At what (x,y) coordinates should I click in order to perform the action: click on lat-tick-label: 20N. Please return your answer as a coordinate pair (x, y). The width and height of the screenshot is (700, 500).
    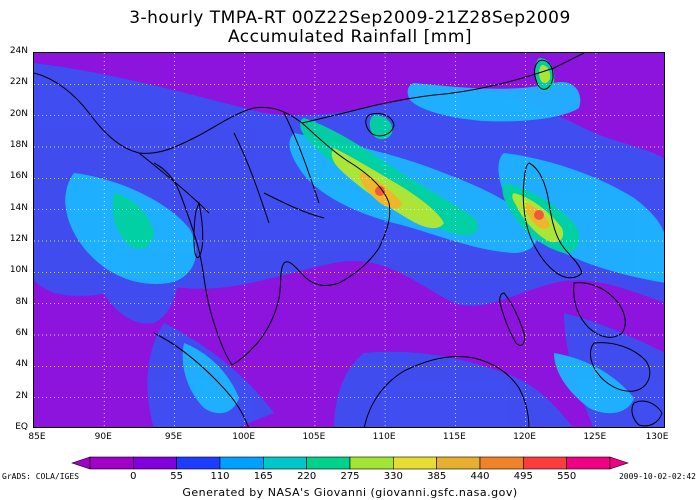
    Looking at the image, I should click on (18, 113).